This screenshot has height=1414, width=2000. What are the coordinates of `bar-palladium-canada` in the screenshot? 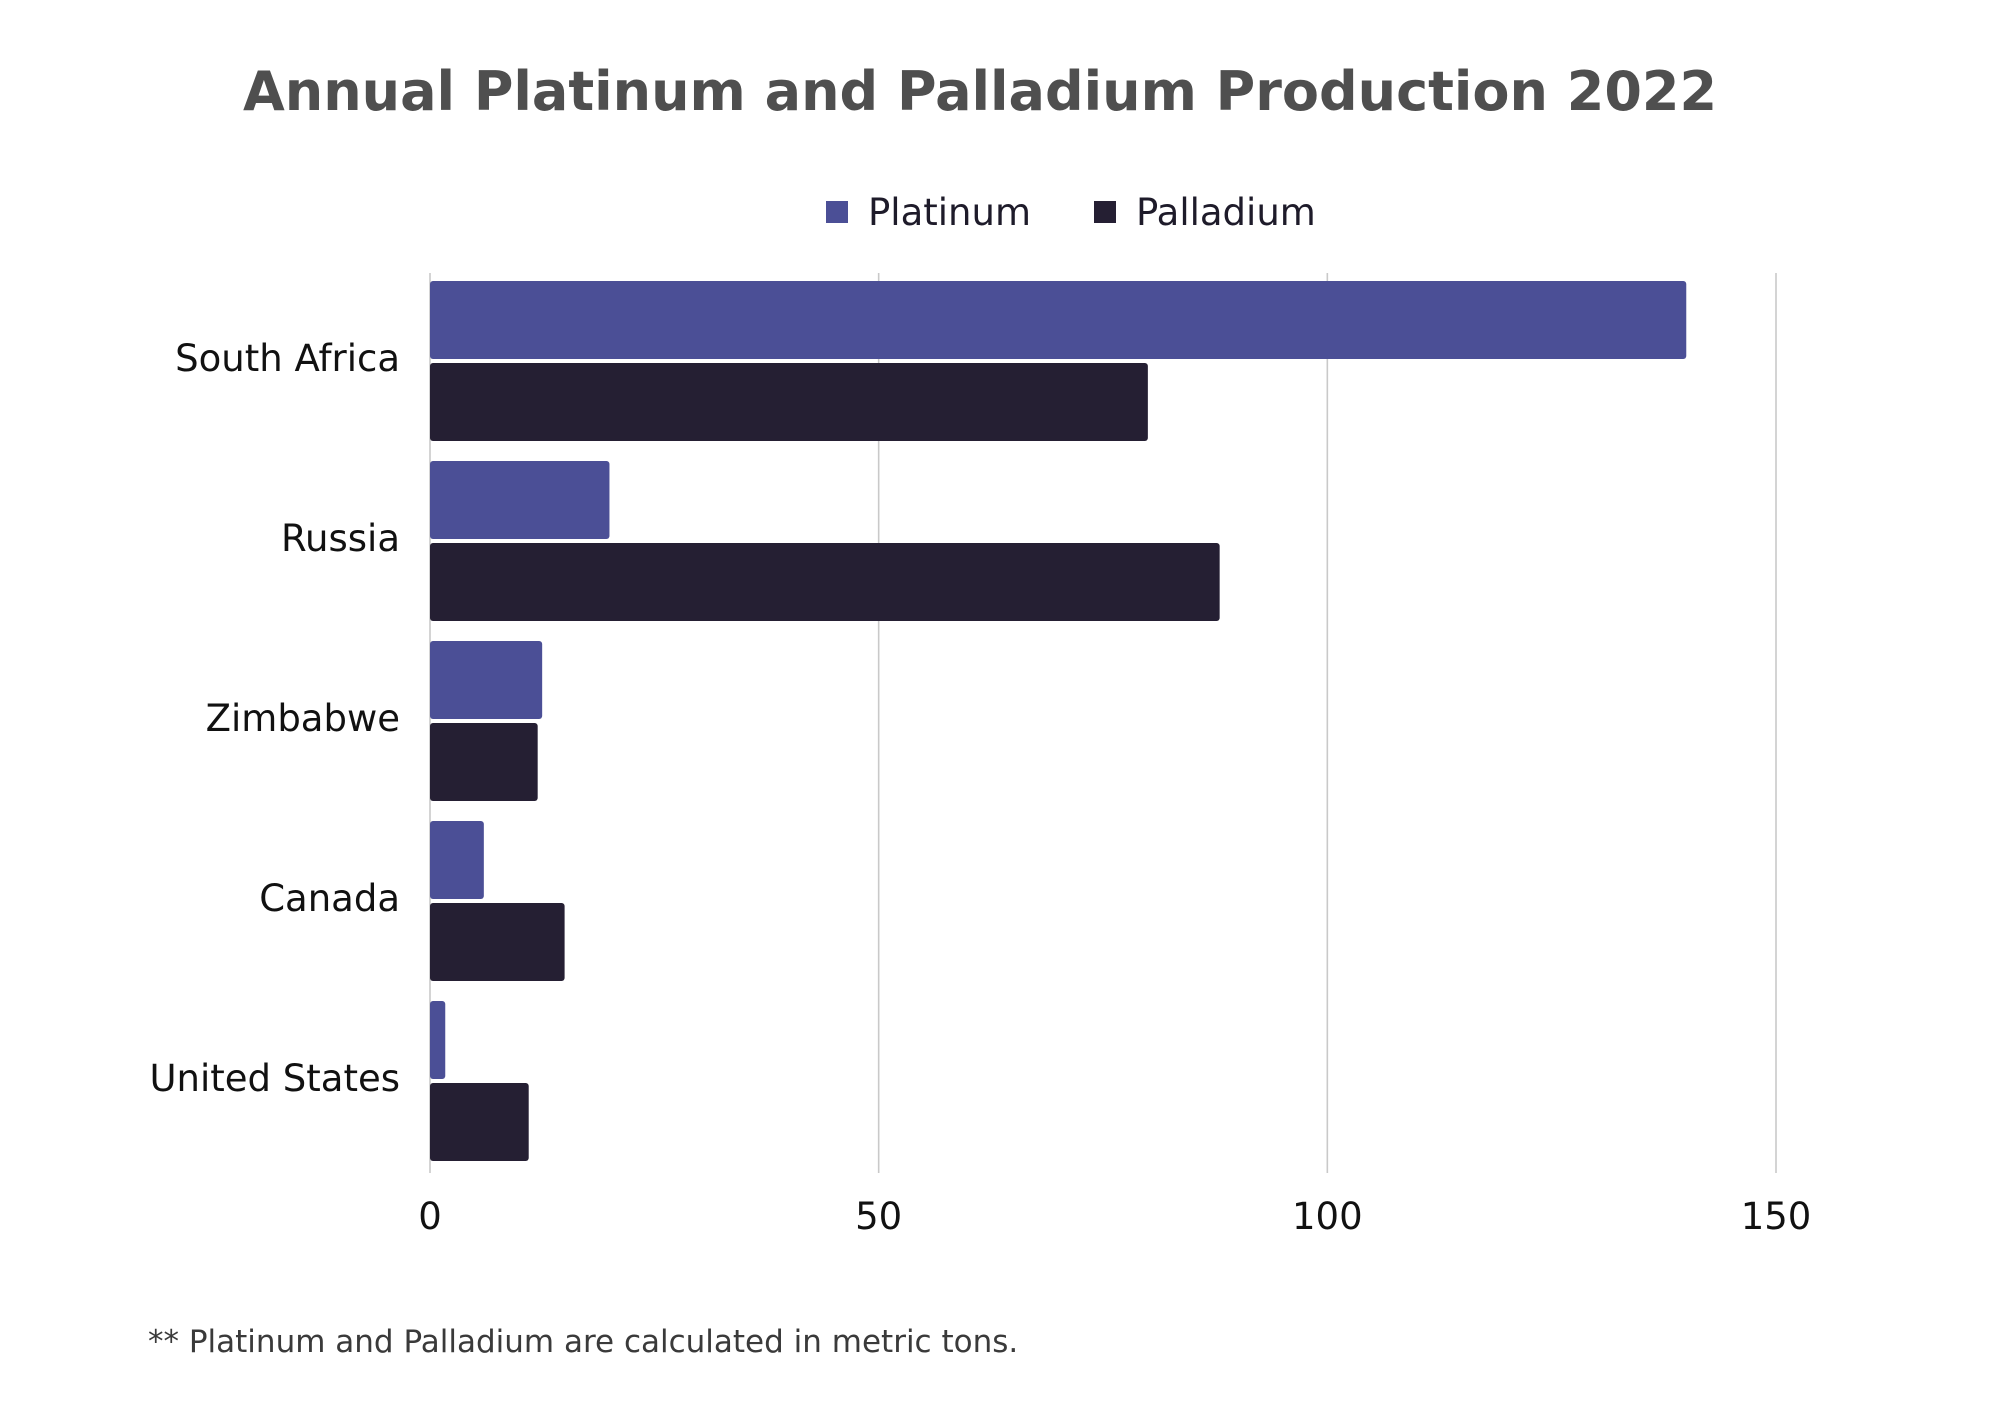 It's located at (497, 942).